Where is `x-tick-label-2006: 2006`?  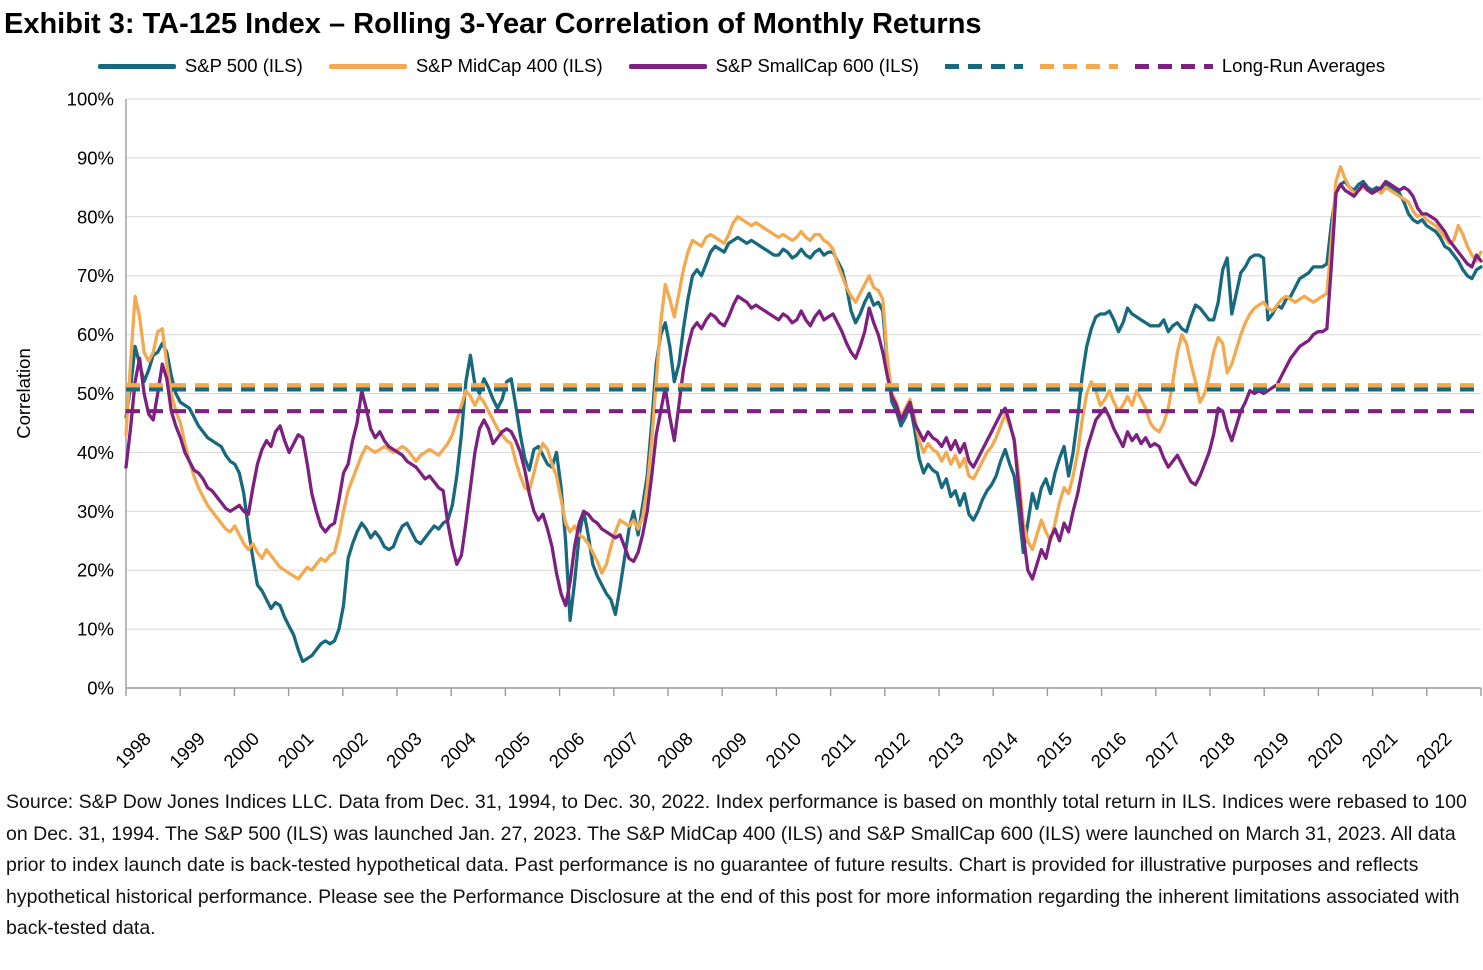
x-tick-label-2006: 2006 is located at coordinates (566, 750).